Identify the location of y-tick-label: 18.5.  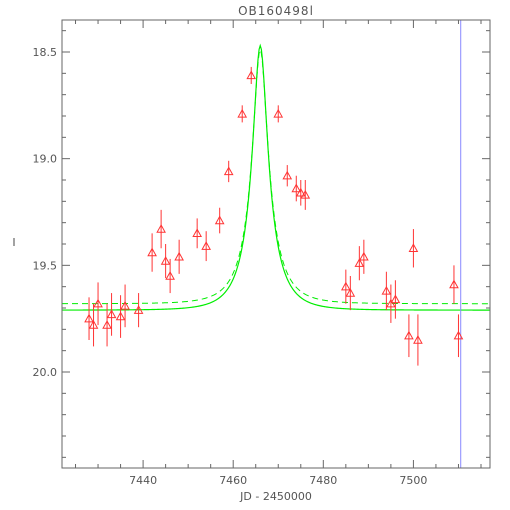
(45, 52).